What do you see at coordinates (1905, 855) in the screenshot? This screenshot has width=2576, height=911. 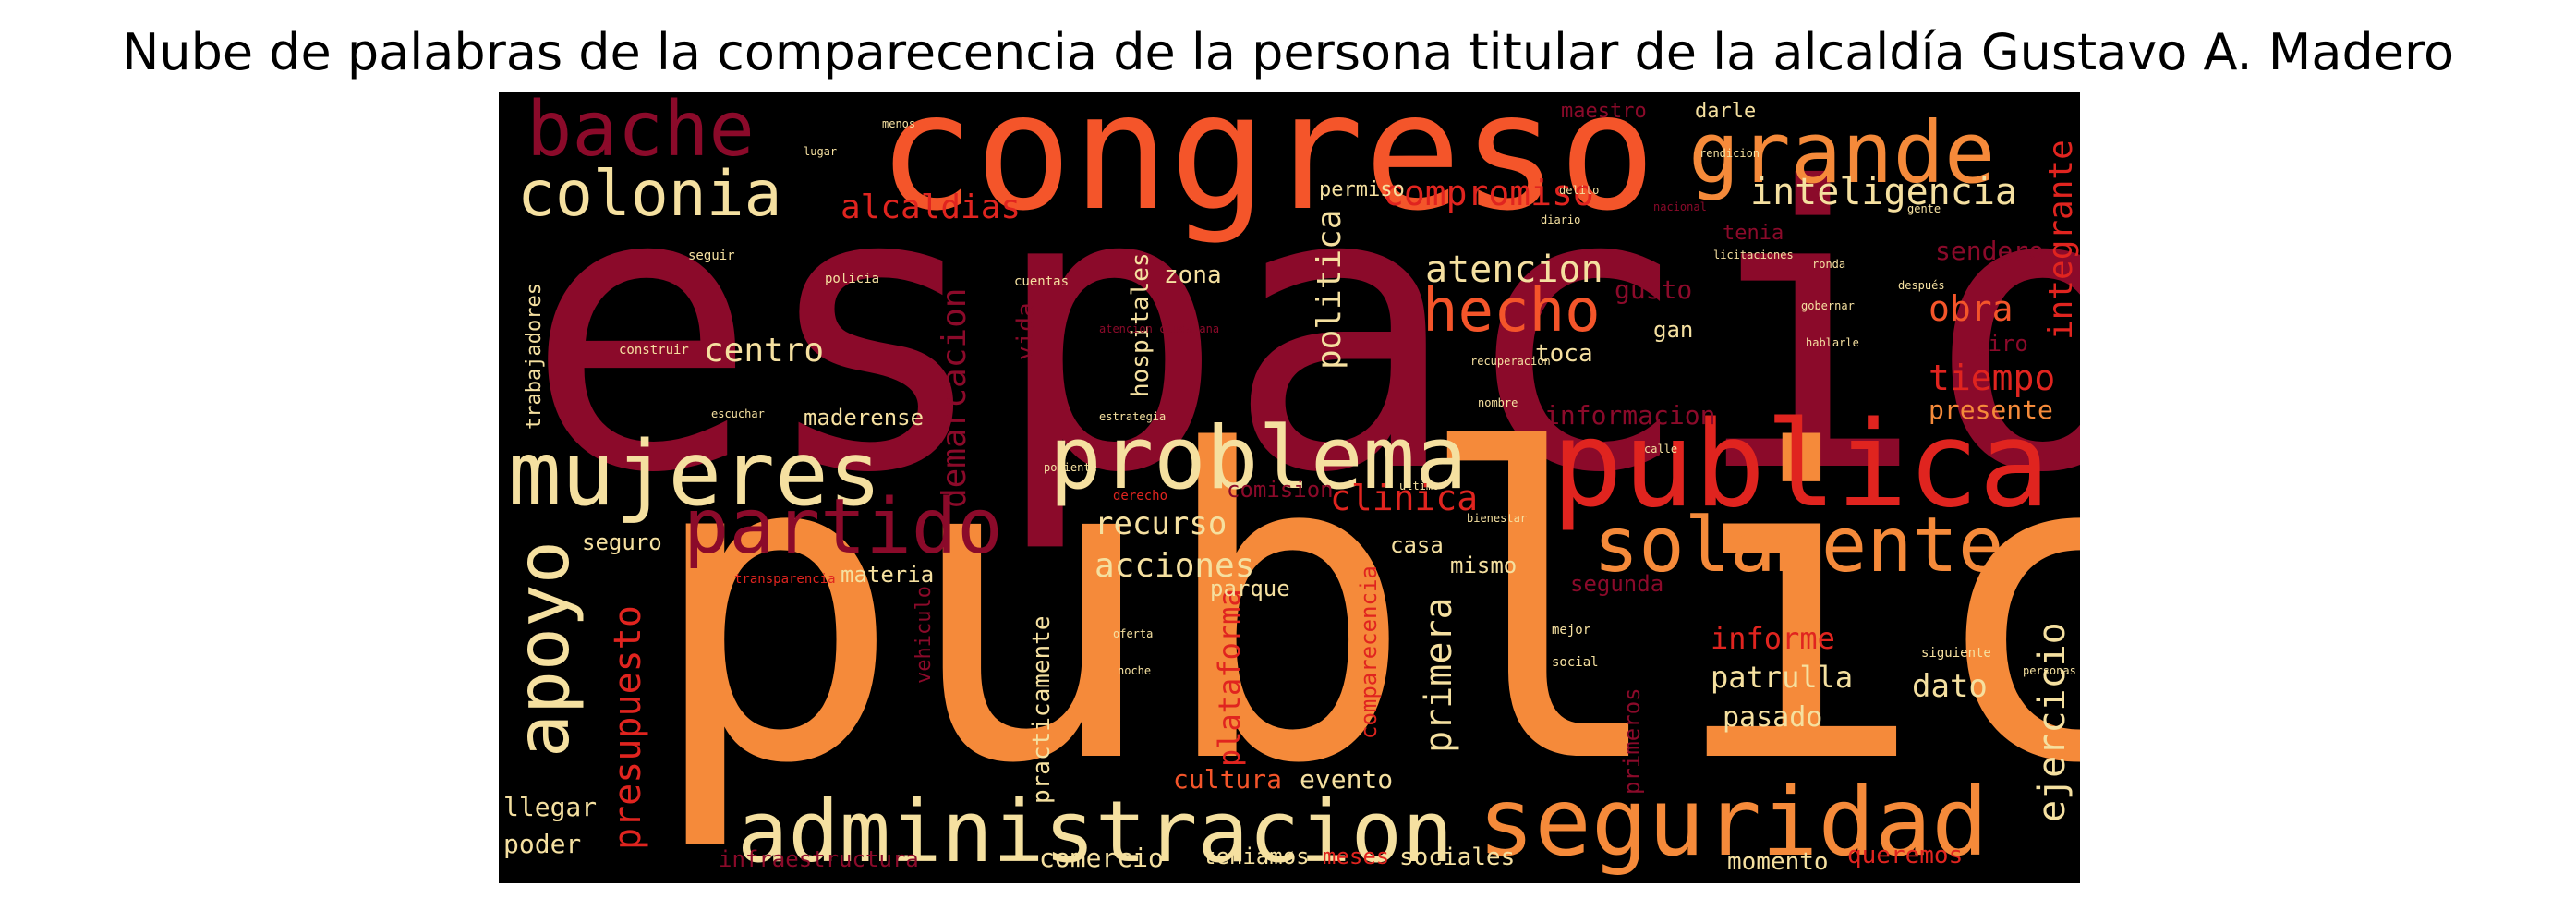 I see `word: queremos` at bounding box center [1905, 855].